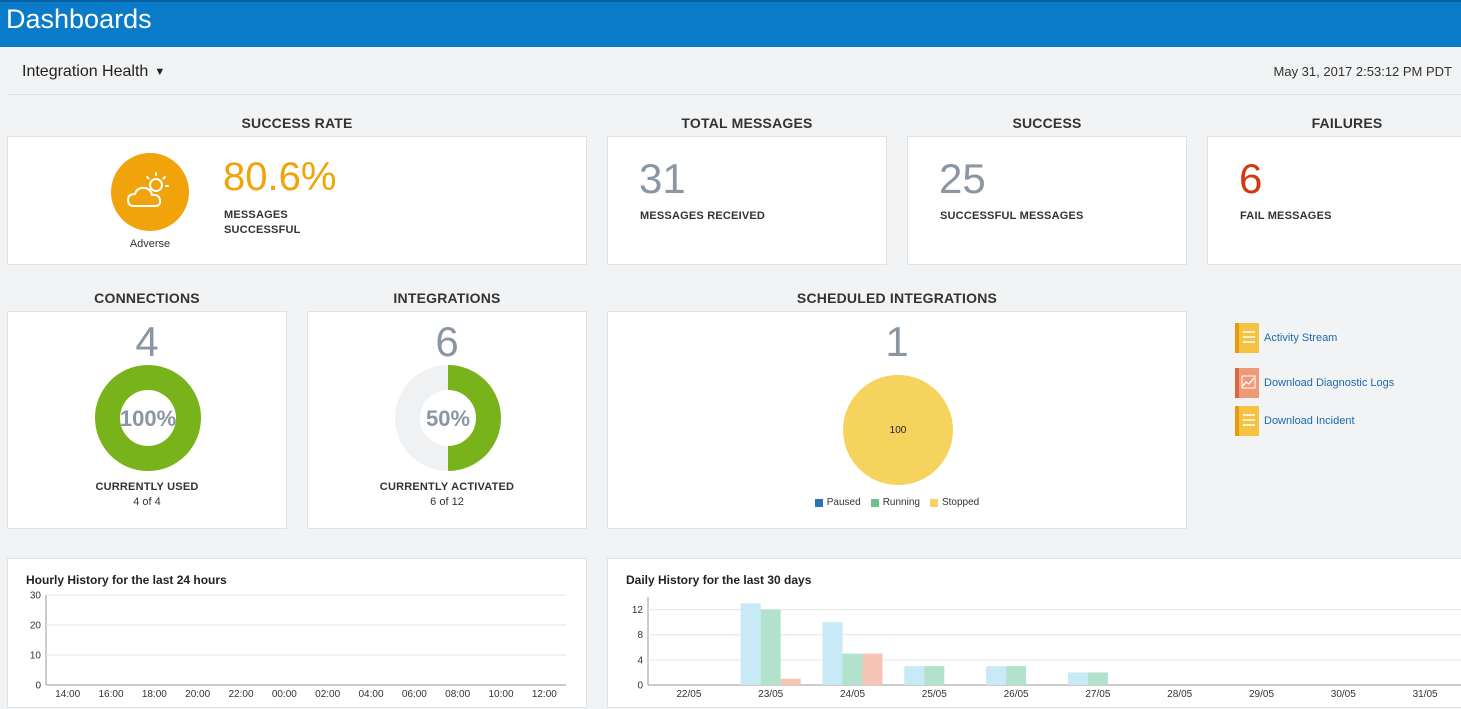  Describe the element at coordinates (126, 580) in the screenshot. I see `hourly-chart-title: Hourly History for the last 24 hours` at that location.